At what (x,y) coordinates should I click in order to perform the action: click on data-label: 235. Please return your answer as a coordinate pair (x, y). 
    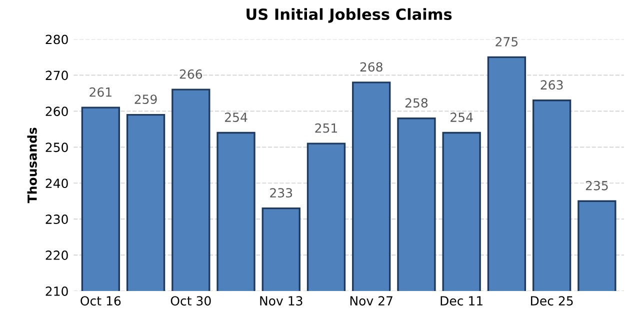
    Looking at the image, I should click on (597, 185).